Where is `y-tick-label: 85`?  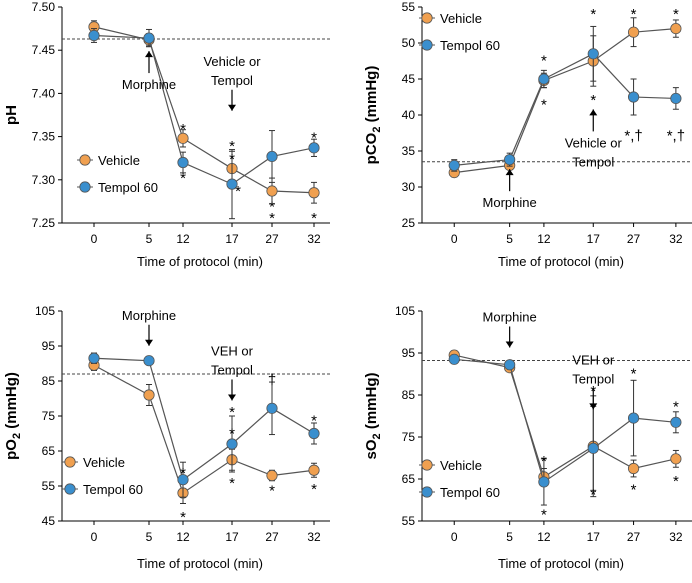
y-tick-label: 85 is located at coordinates (409, 395).